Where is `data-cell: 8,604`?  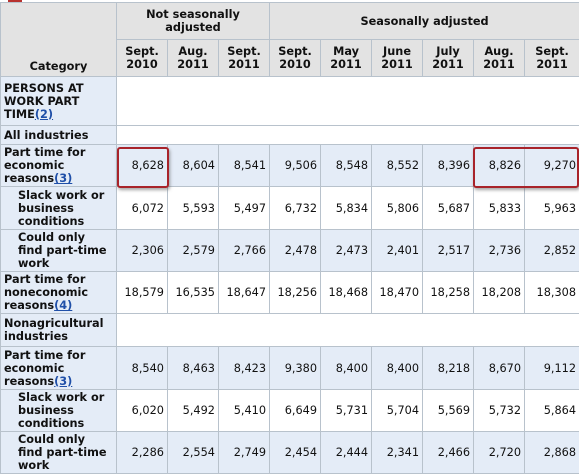
data-cell: 8,604 is located at coordinates (193, 166).